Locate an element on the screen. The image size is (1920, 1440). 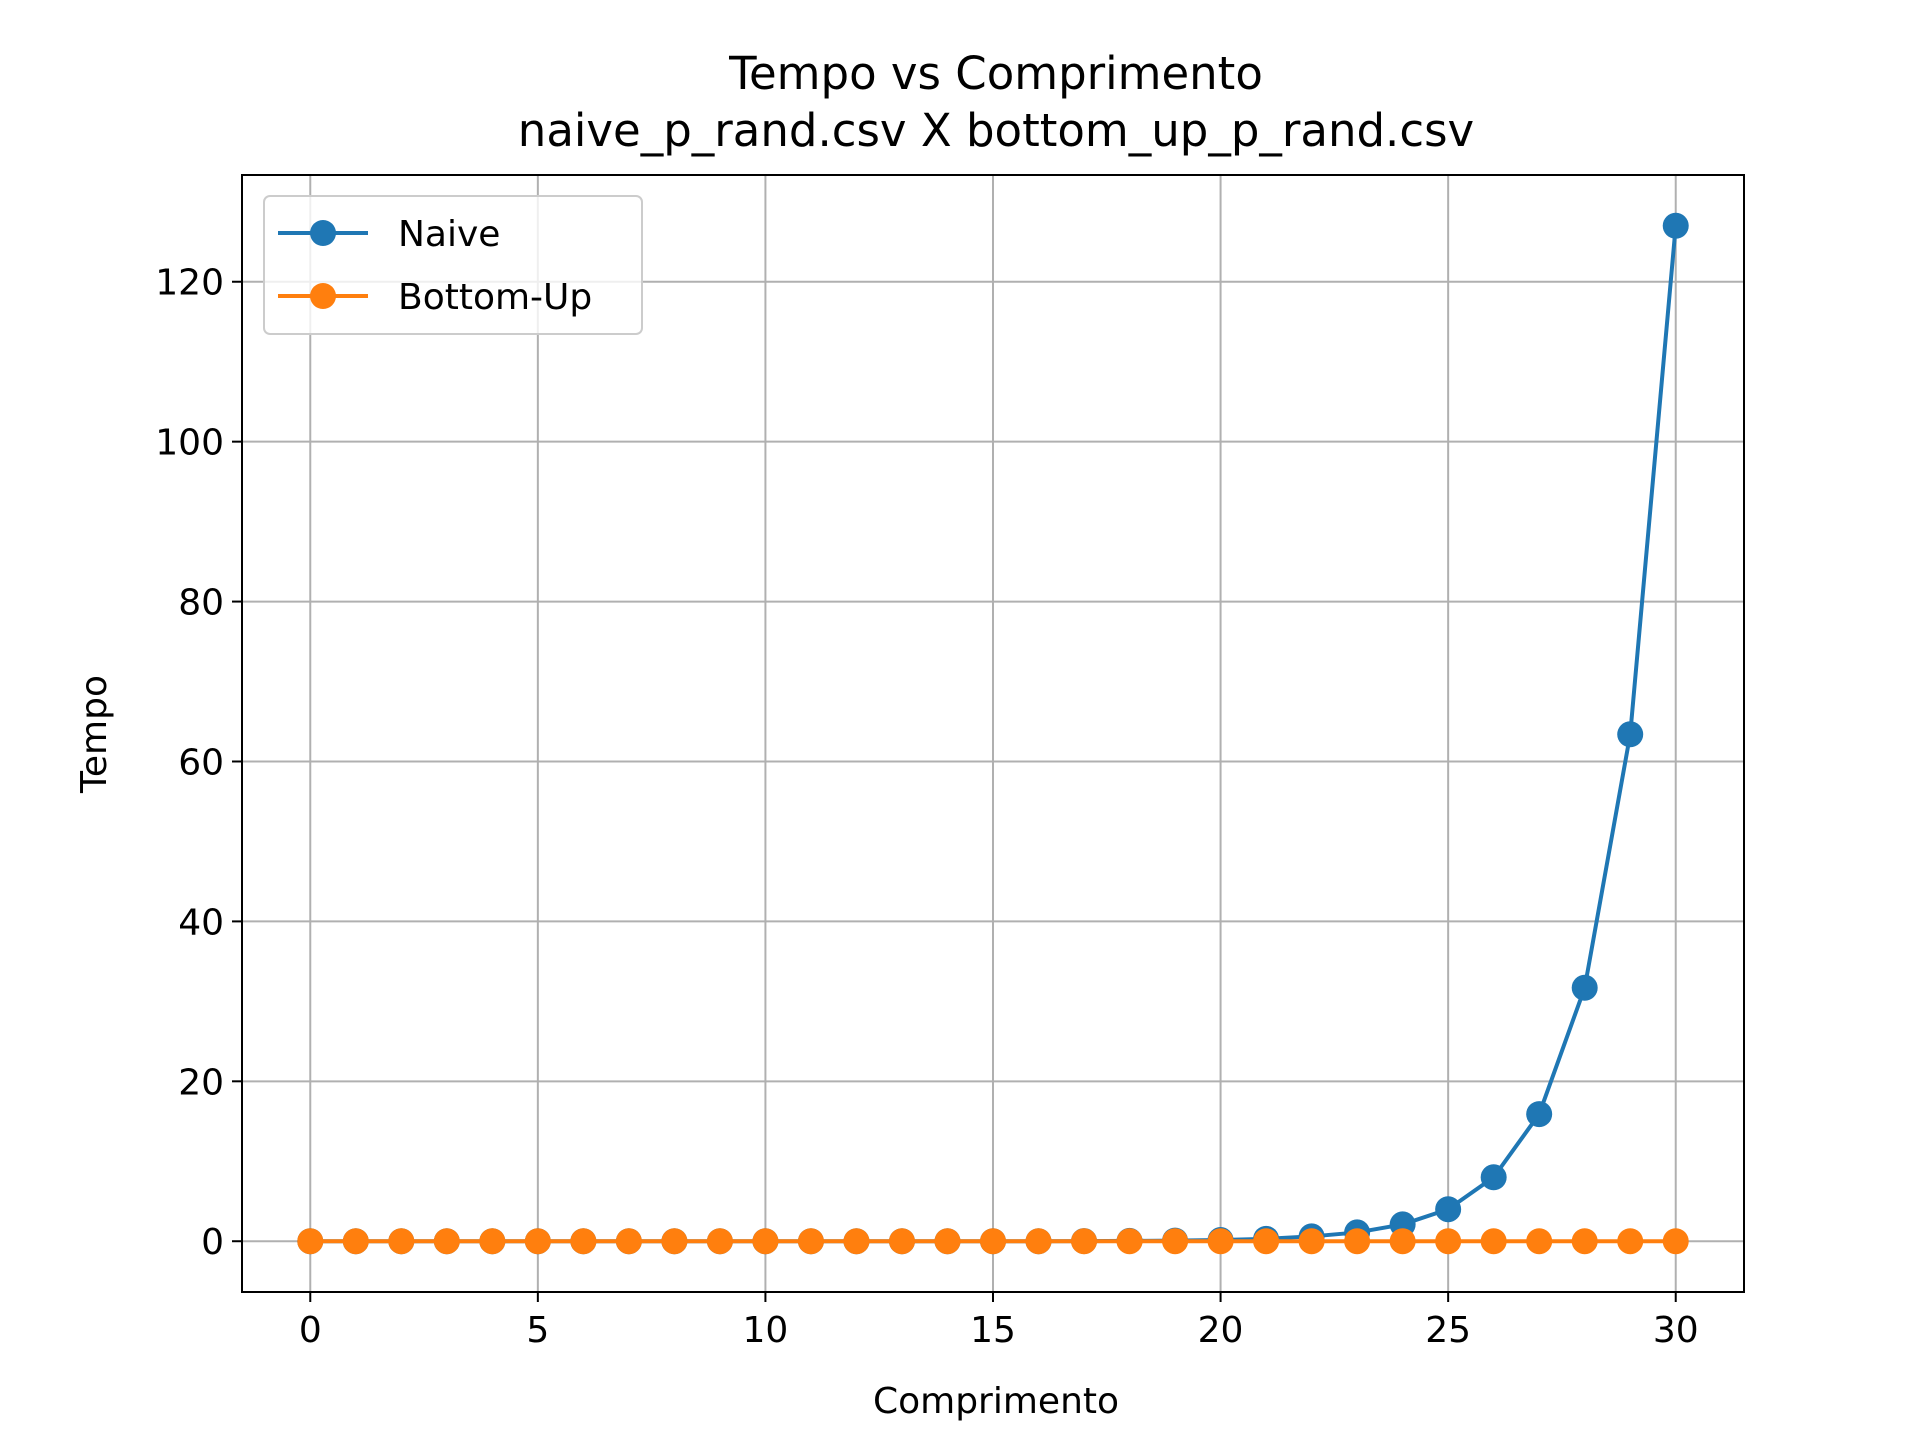
chart-title: Tempo vs Comprimento is located at coordinates (995, 73).